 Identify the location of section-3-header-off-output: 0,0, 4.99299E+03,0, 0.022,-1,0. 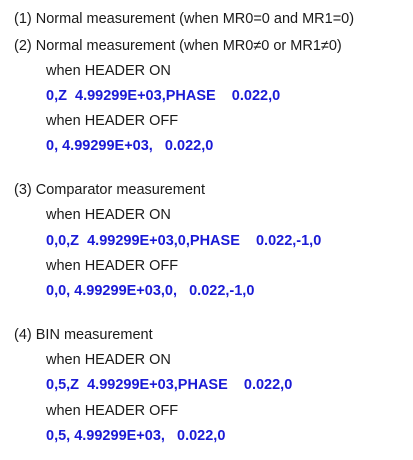
(150, 291).